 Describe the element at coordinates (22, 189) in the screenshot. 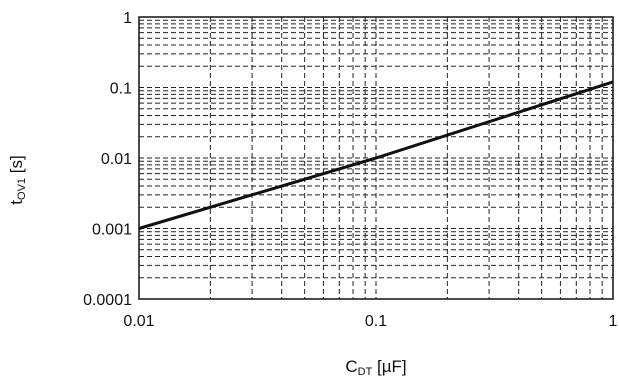

I see `y-axis-label-sub: OV1` at that location.